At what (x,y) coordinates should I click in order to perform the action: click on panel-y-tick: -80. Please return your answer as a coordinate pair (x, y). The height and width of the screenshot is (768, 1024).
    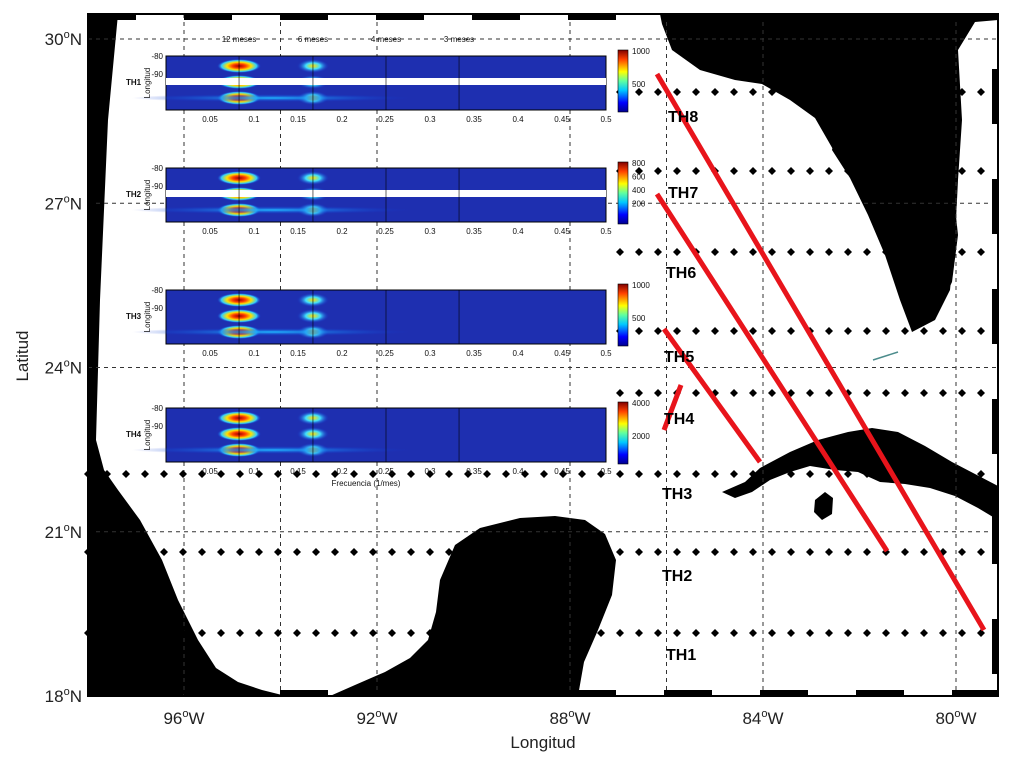
    Looking at the image, I should click on (157, 56).